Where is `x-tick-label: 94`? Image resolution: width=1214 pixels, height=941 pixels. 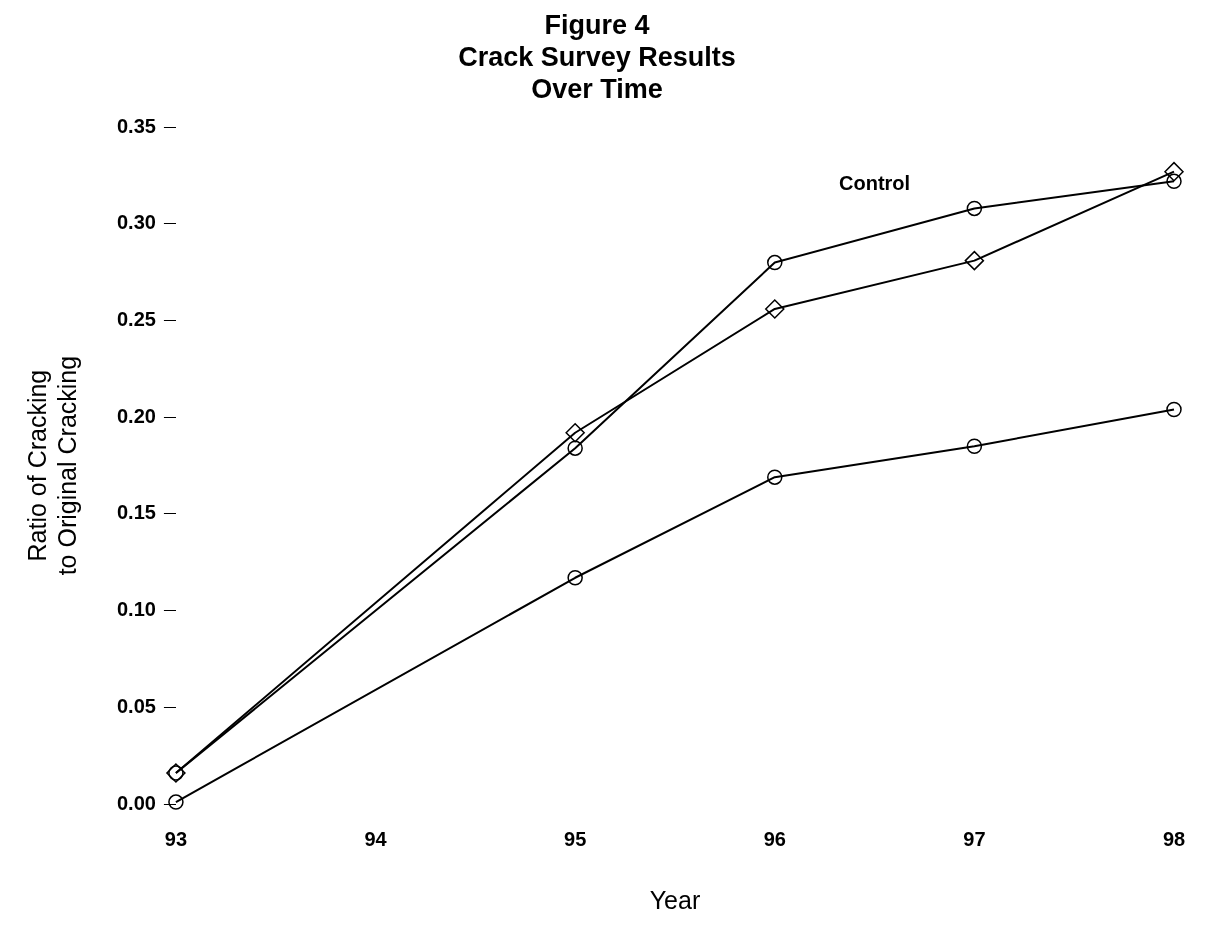
x-tick-label: 94 is located at coordinates (376, 838).